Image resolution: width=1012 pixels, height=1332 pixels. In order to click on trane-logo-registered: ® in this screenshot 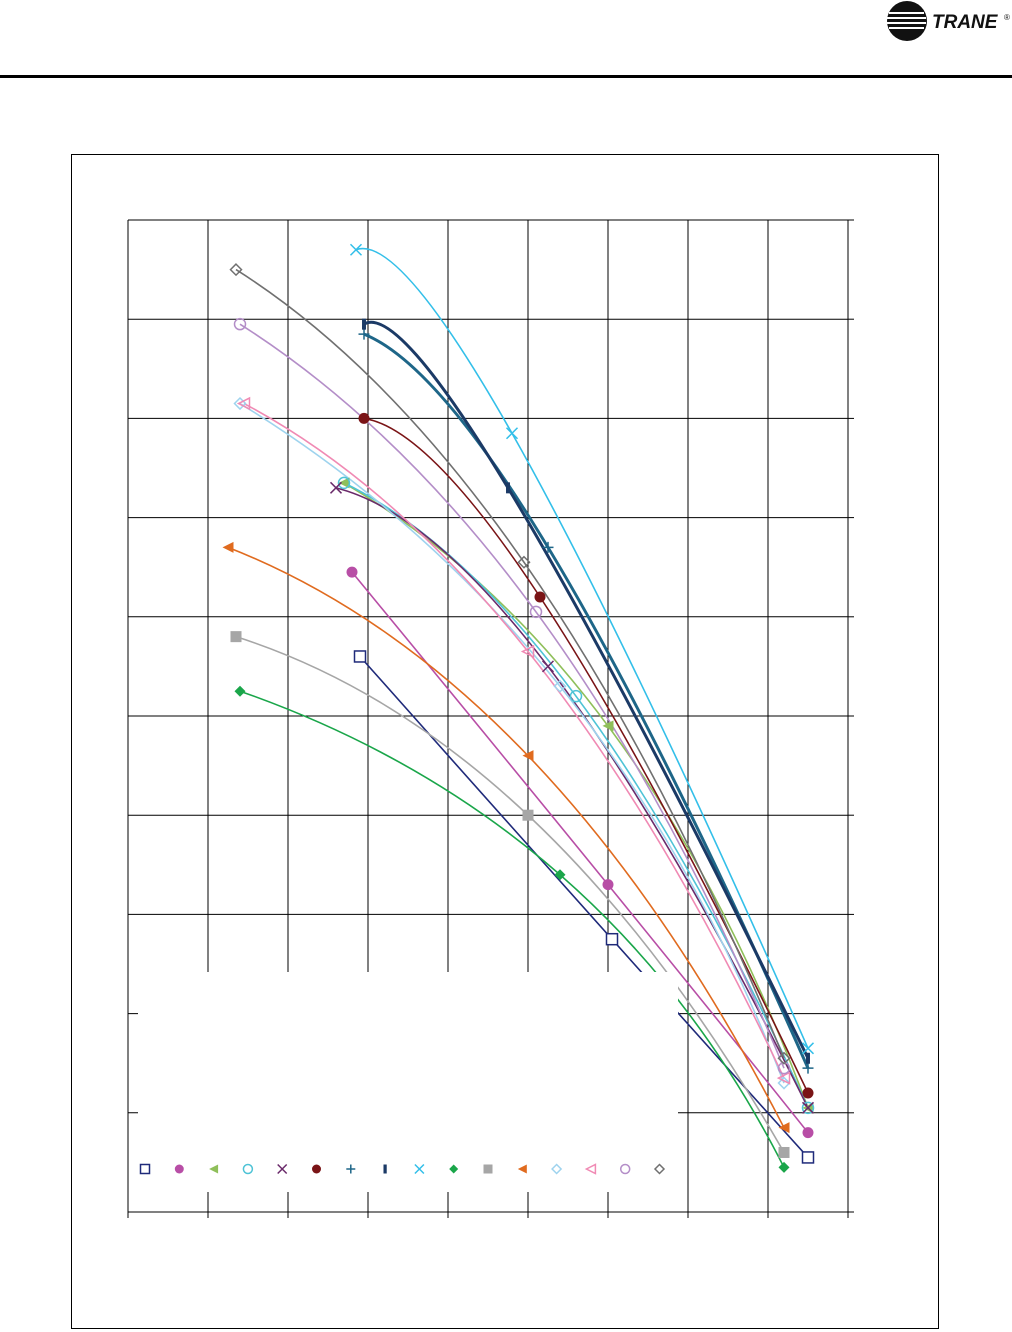, I will do `click(1007, 17)`.